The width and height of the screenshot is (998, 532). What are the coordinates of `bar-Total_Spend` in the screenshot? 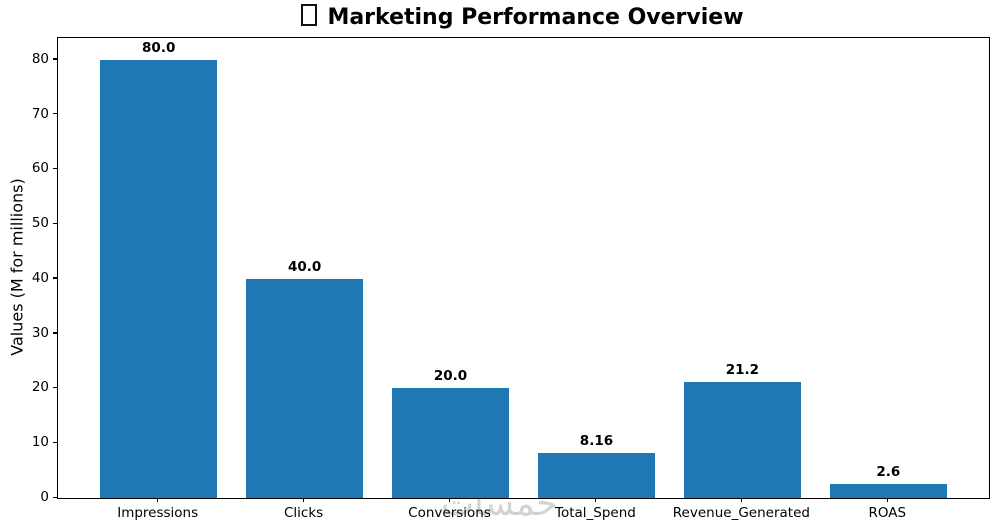 It's located at (596, 475).